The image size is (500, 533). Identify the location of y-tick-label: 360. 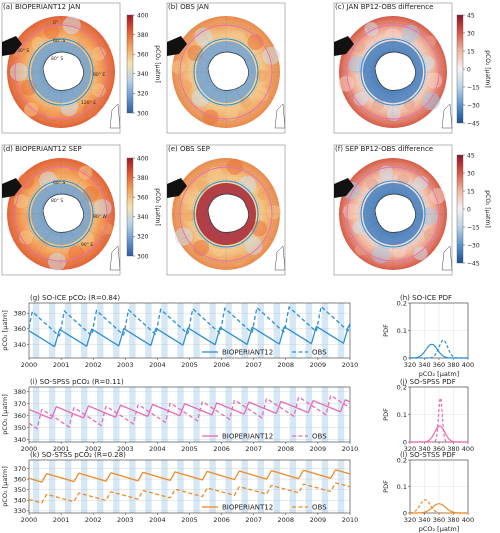
(20, 416).